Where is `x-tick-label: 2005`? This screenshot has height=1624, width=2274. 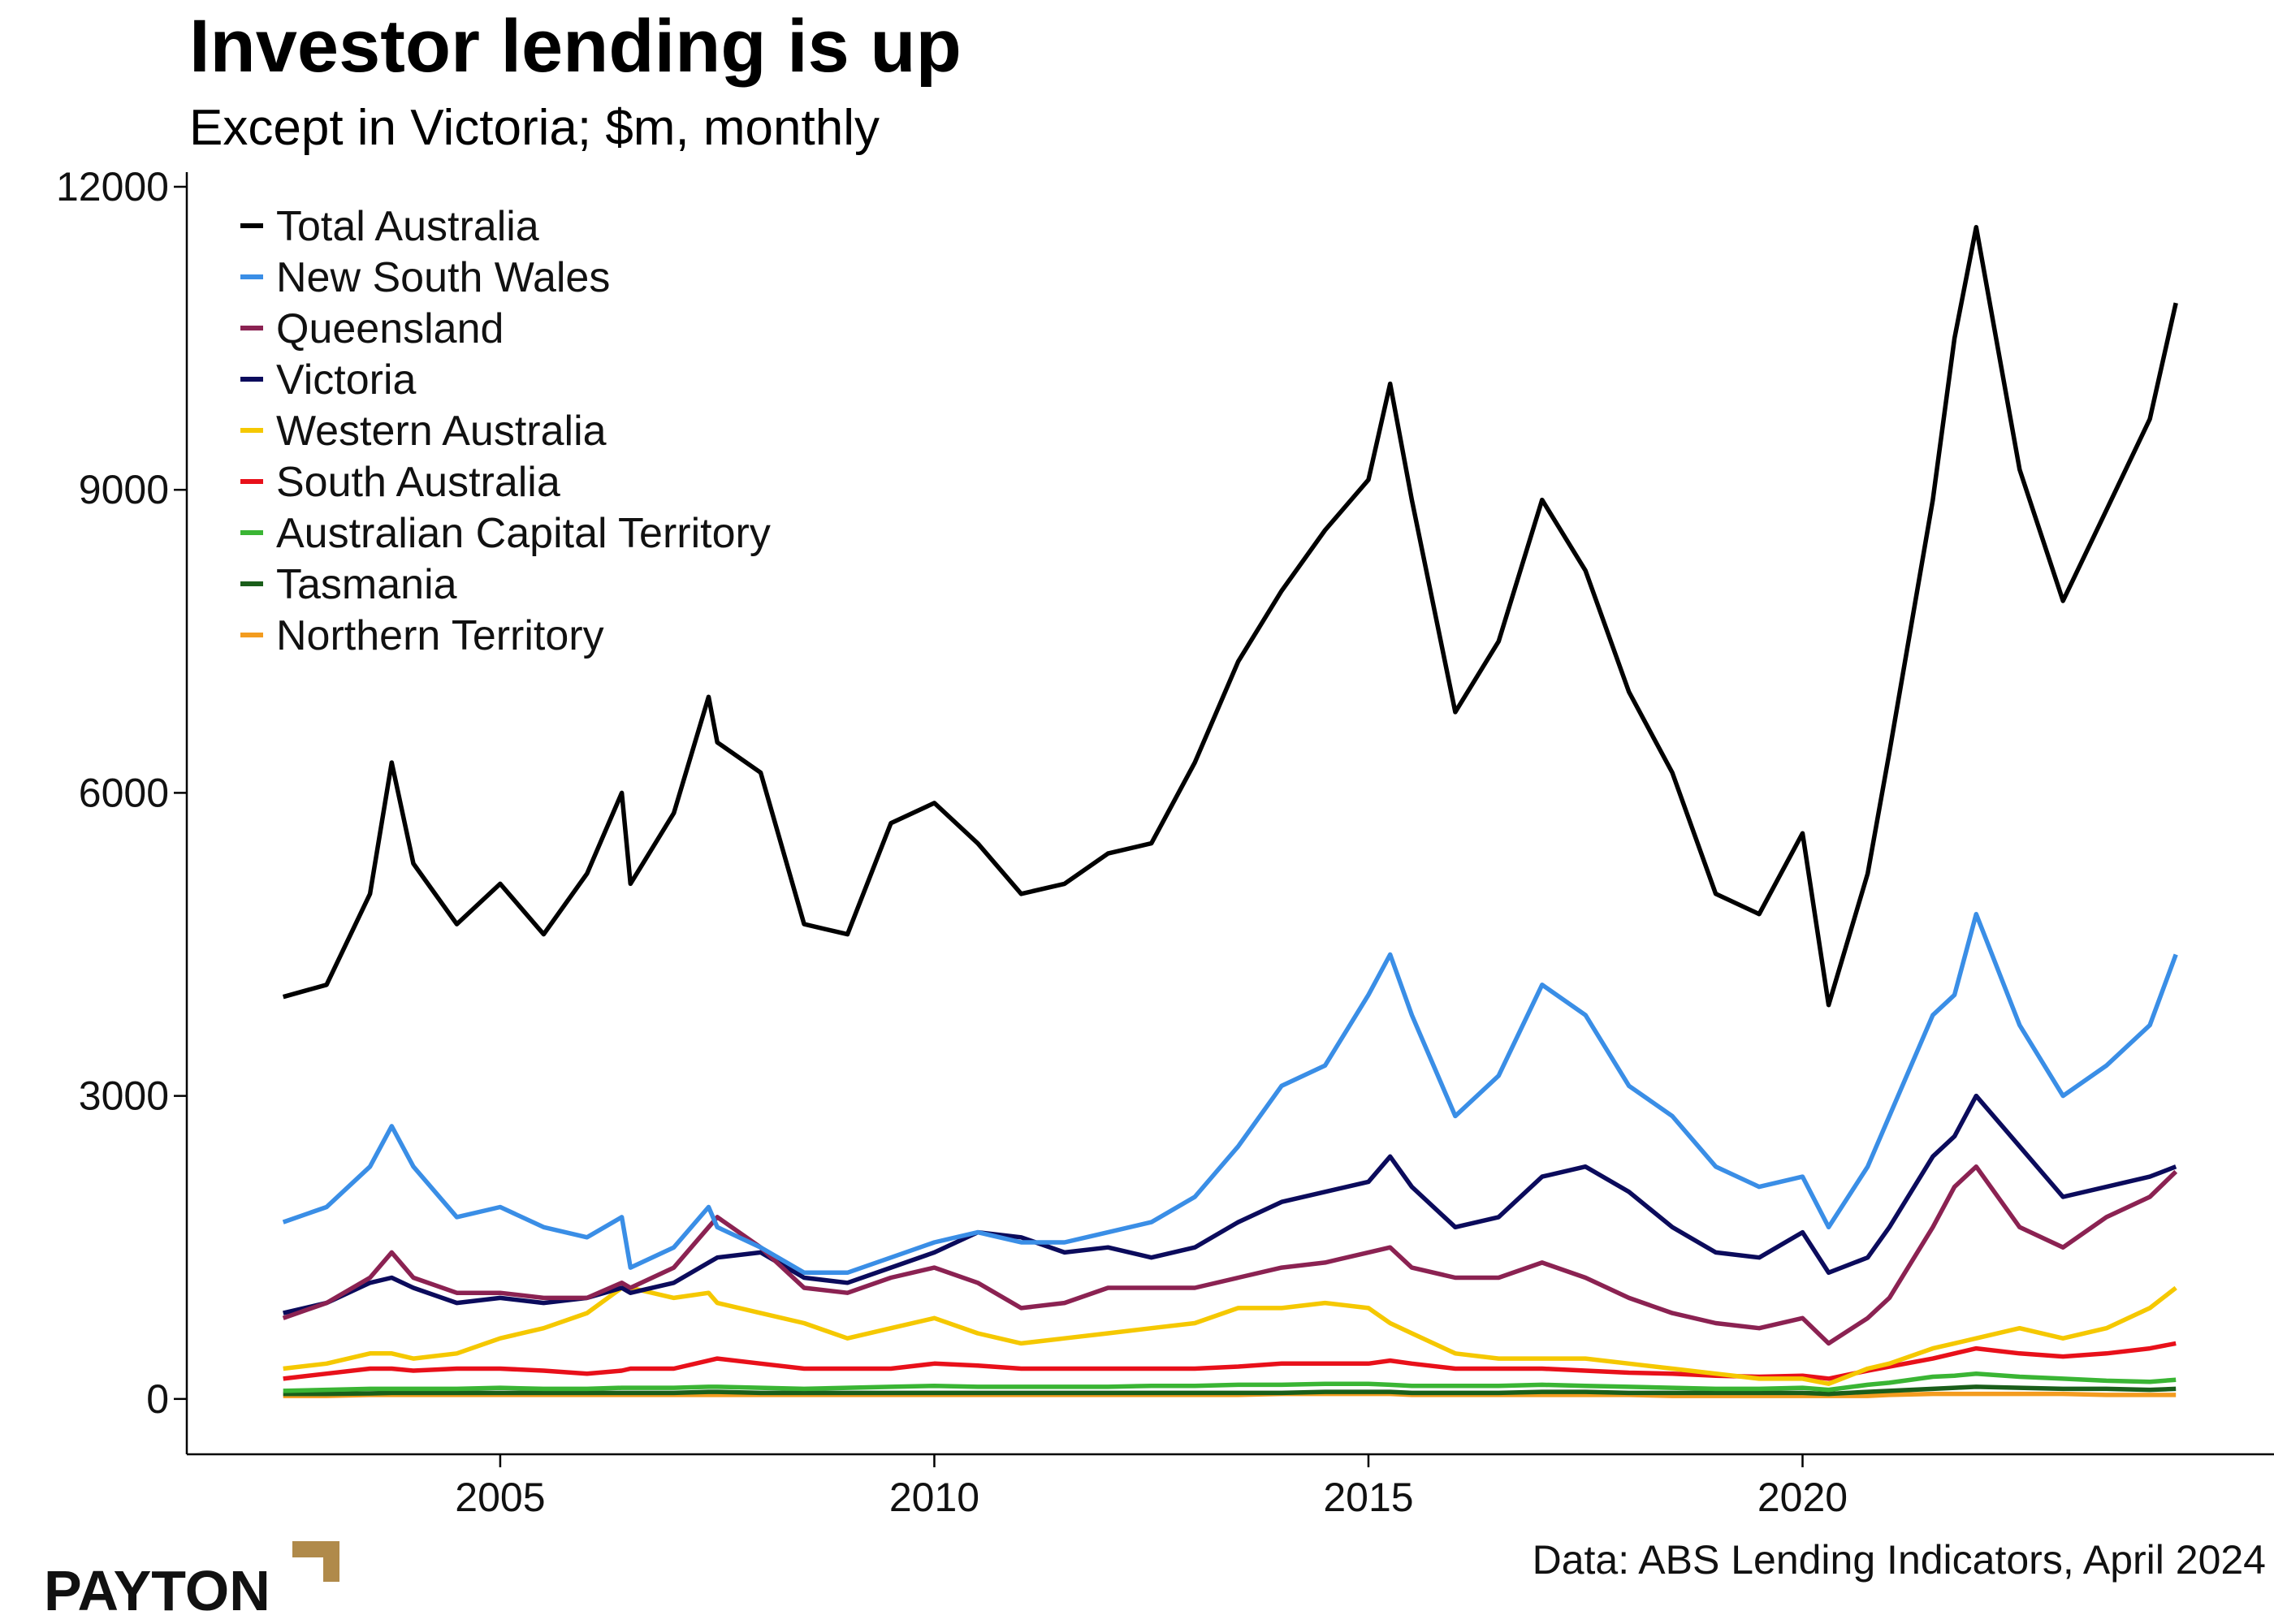
x-tick-label: 2005 is located at coordinates (500, 1497).